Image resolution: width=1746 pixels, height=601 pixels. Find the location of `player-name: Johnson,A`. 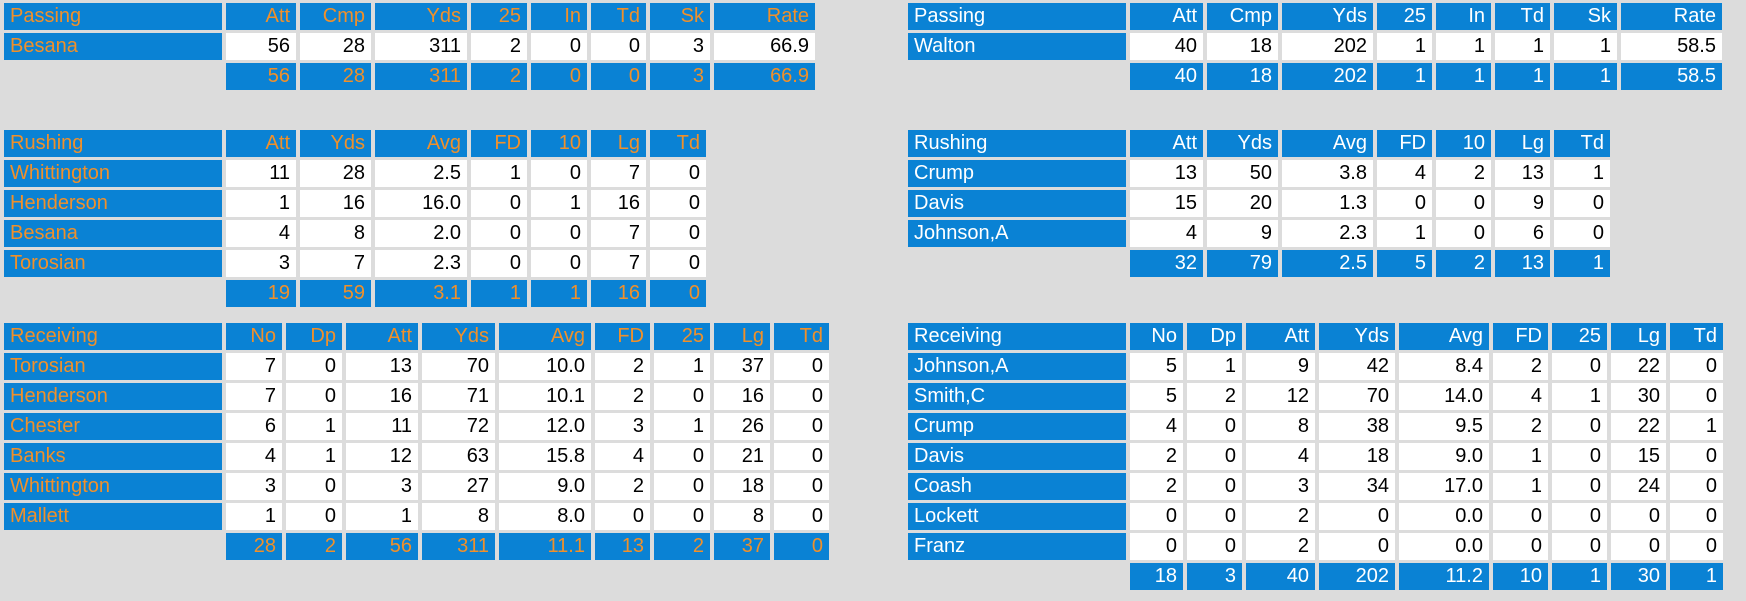

player-name: Johnson,A is located at coordinates (1017, 366).